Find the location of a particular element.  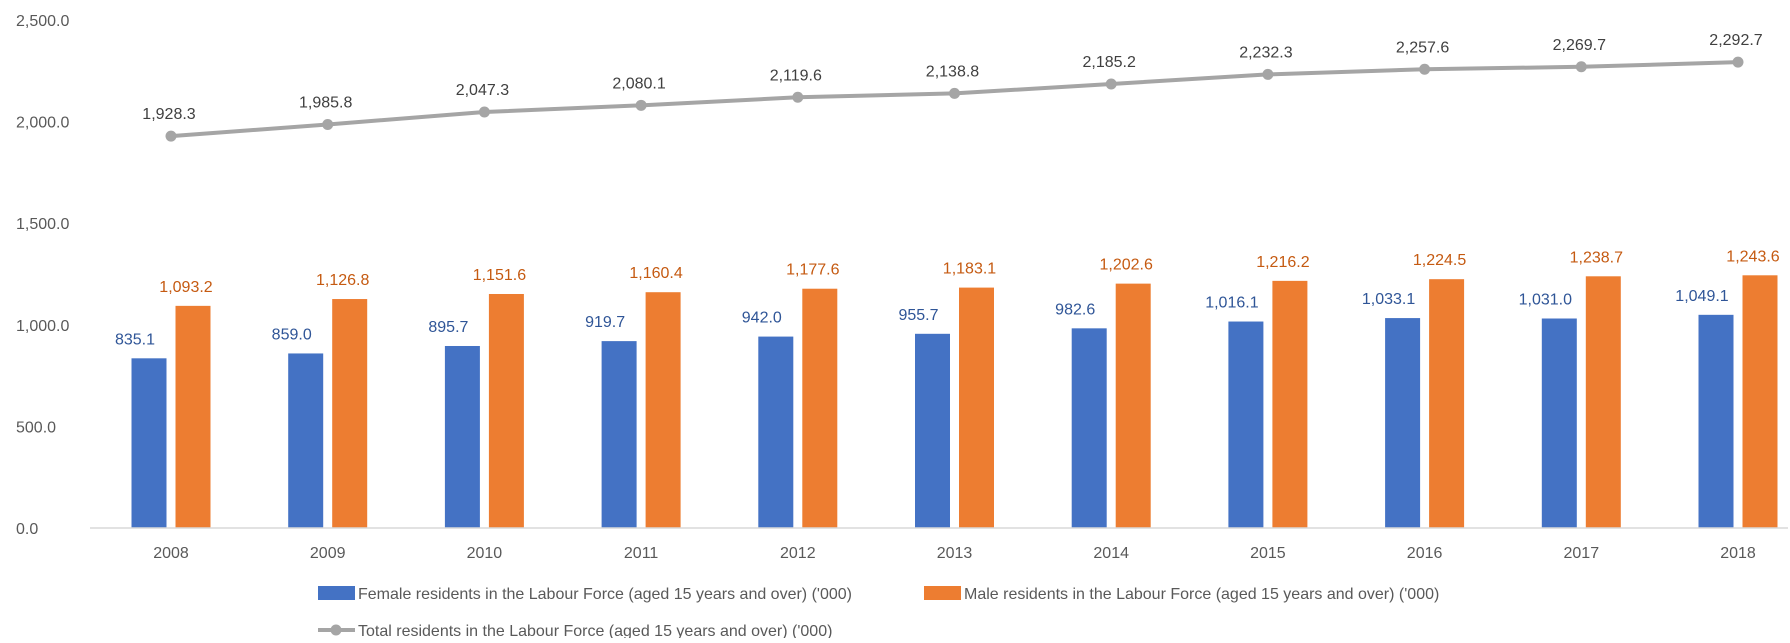

data-label: 919.7 is located at coordinates (605, 322).